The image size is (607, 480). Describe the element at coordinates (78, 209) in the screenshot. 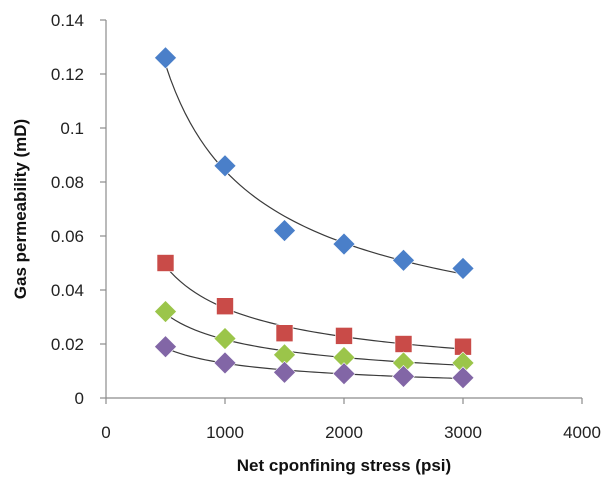

I see `y-ticks: 0 0.02 0.04 0.06 0.08 0.1 0.12 0.14` at that location.